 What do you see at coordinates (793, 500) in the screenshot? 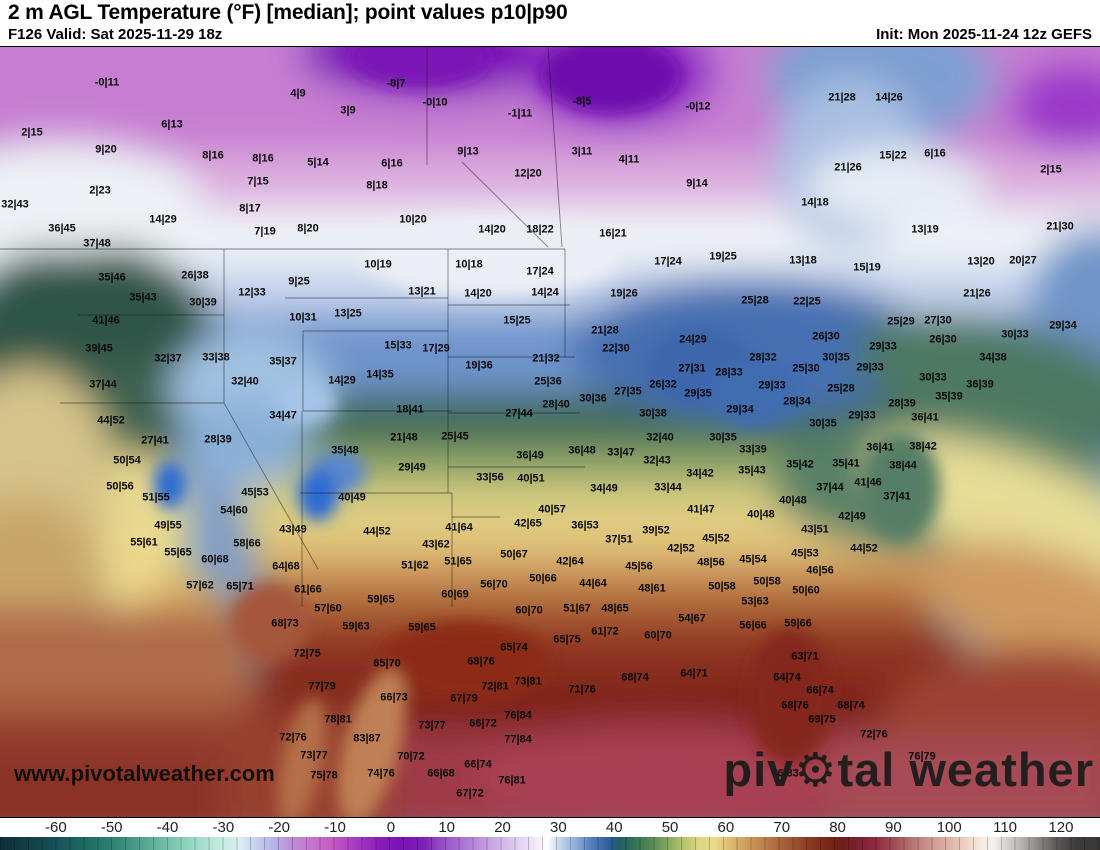
I see `point-value: 40|48` at bounding box center [793, 500].